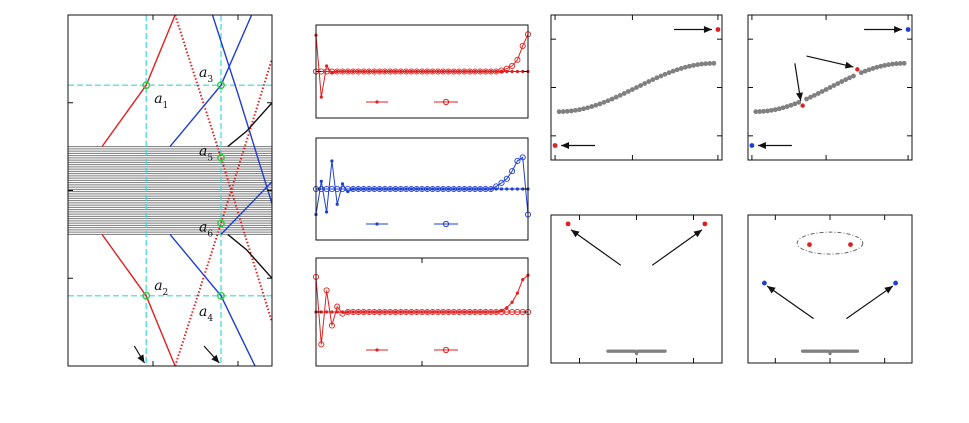  I want to click on panel-b, so click(422, 71).